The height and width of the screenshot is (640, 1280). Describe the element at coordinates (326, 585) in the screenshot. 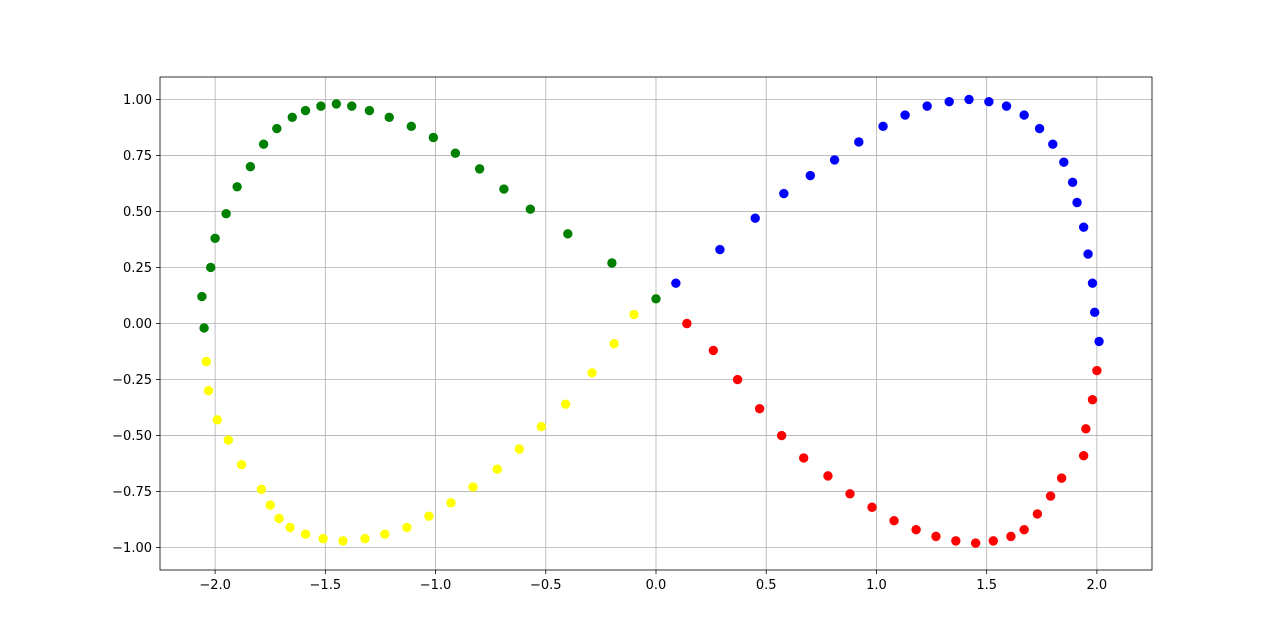

I see `x-tick-label: −1.5` at that location.